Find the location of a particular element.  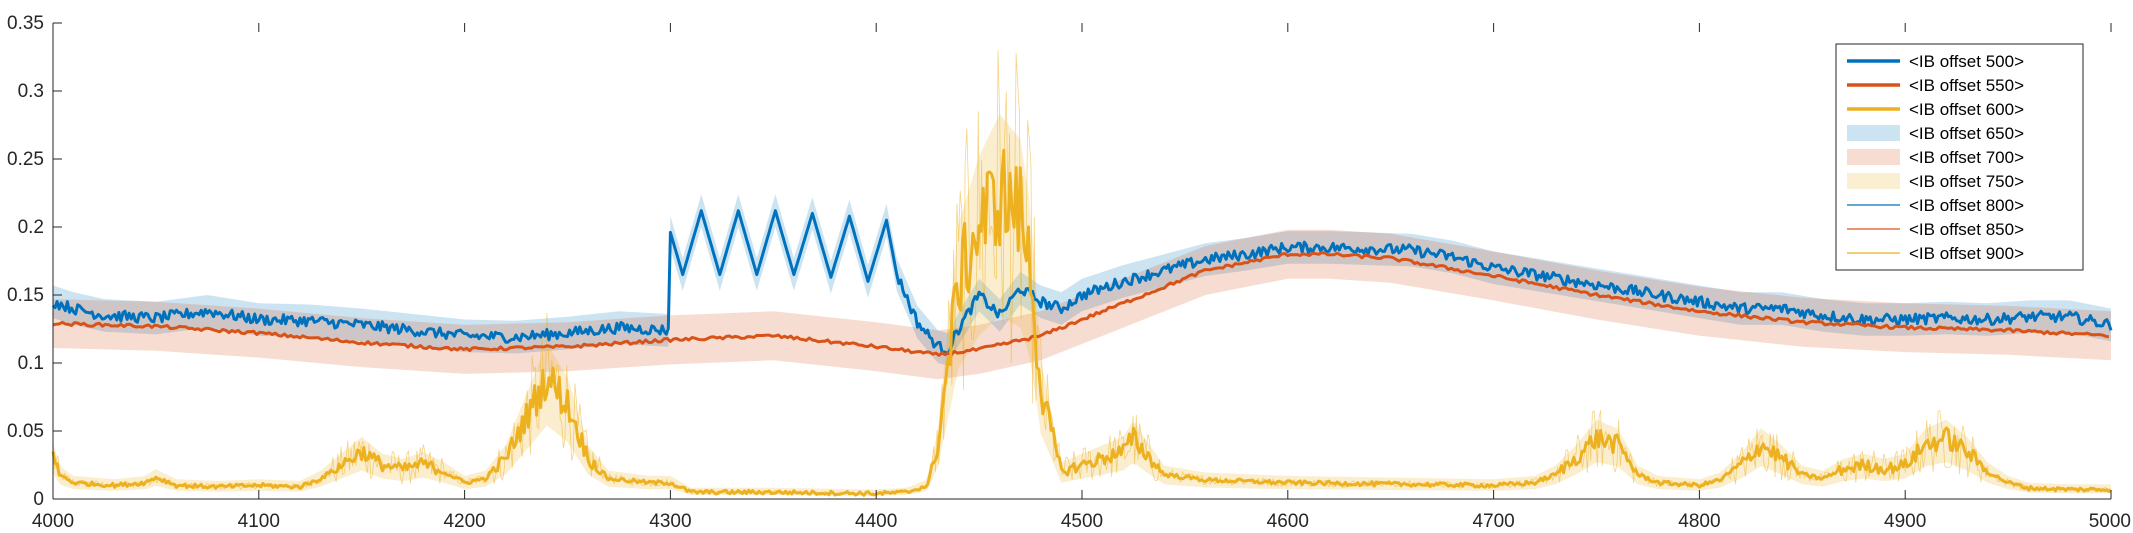

x-tick-label: 5000 is located at coordinates (2110, 521).